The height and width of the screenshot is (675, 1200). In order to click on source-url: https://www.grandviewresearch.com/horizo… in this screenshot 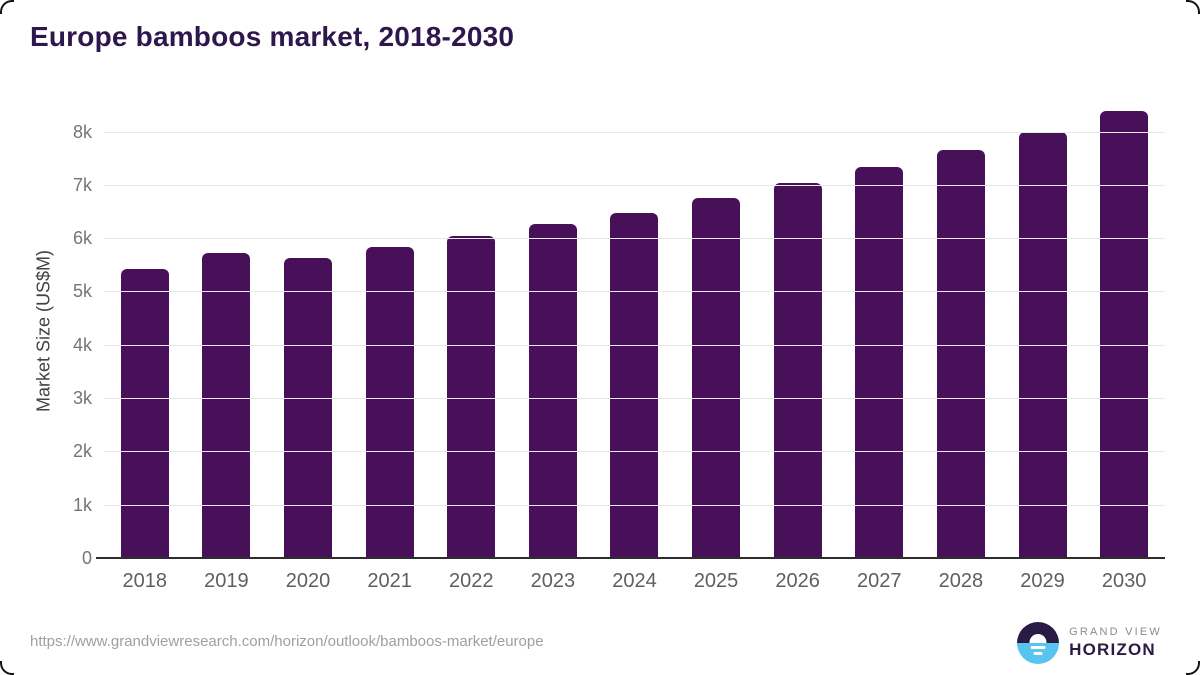, I will do `click(287, 641)`.